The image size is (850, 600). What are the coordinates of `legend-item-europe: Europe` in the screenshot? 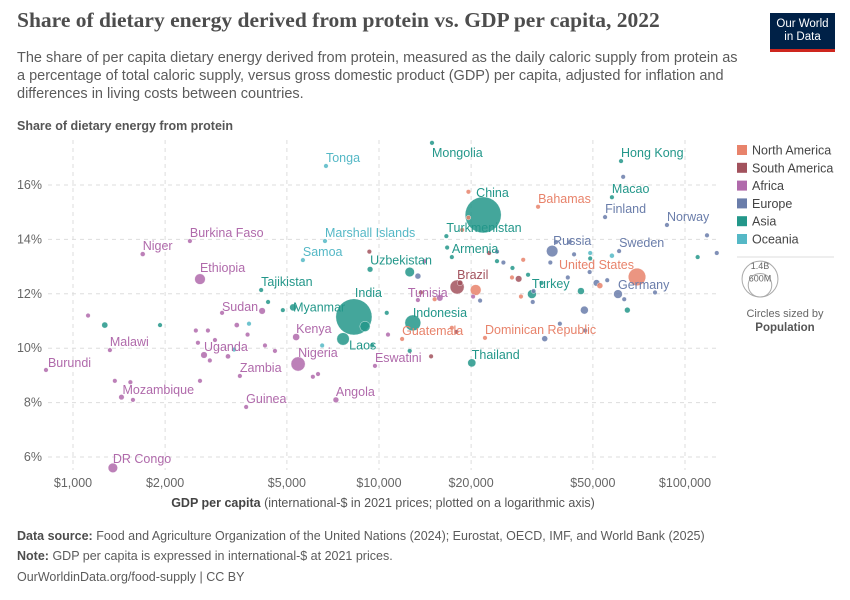 It's located at (764, 204).